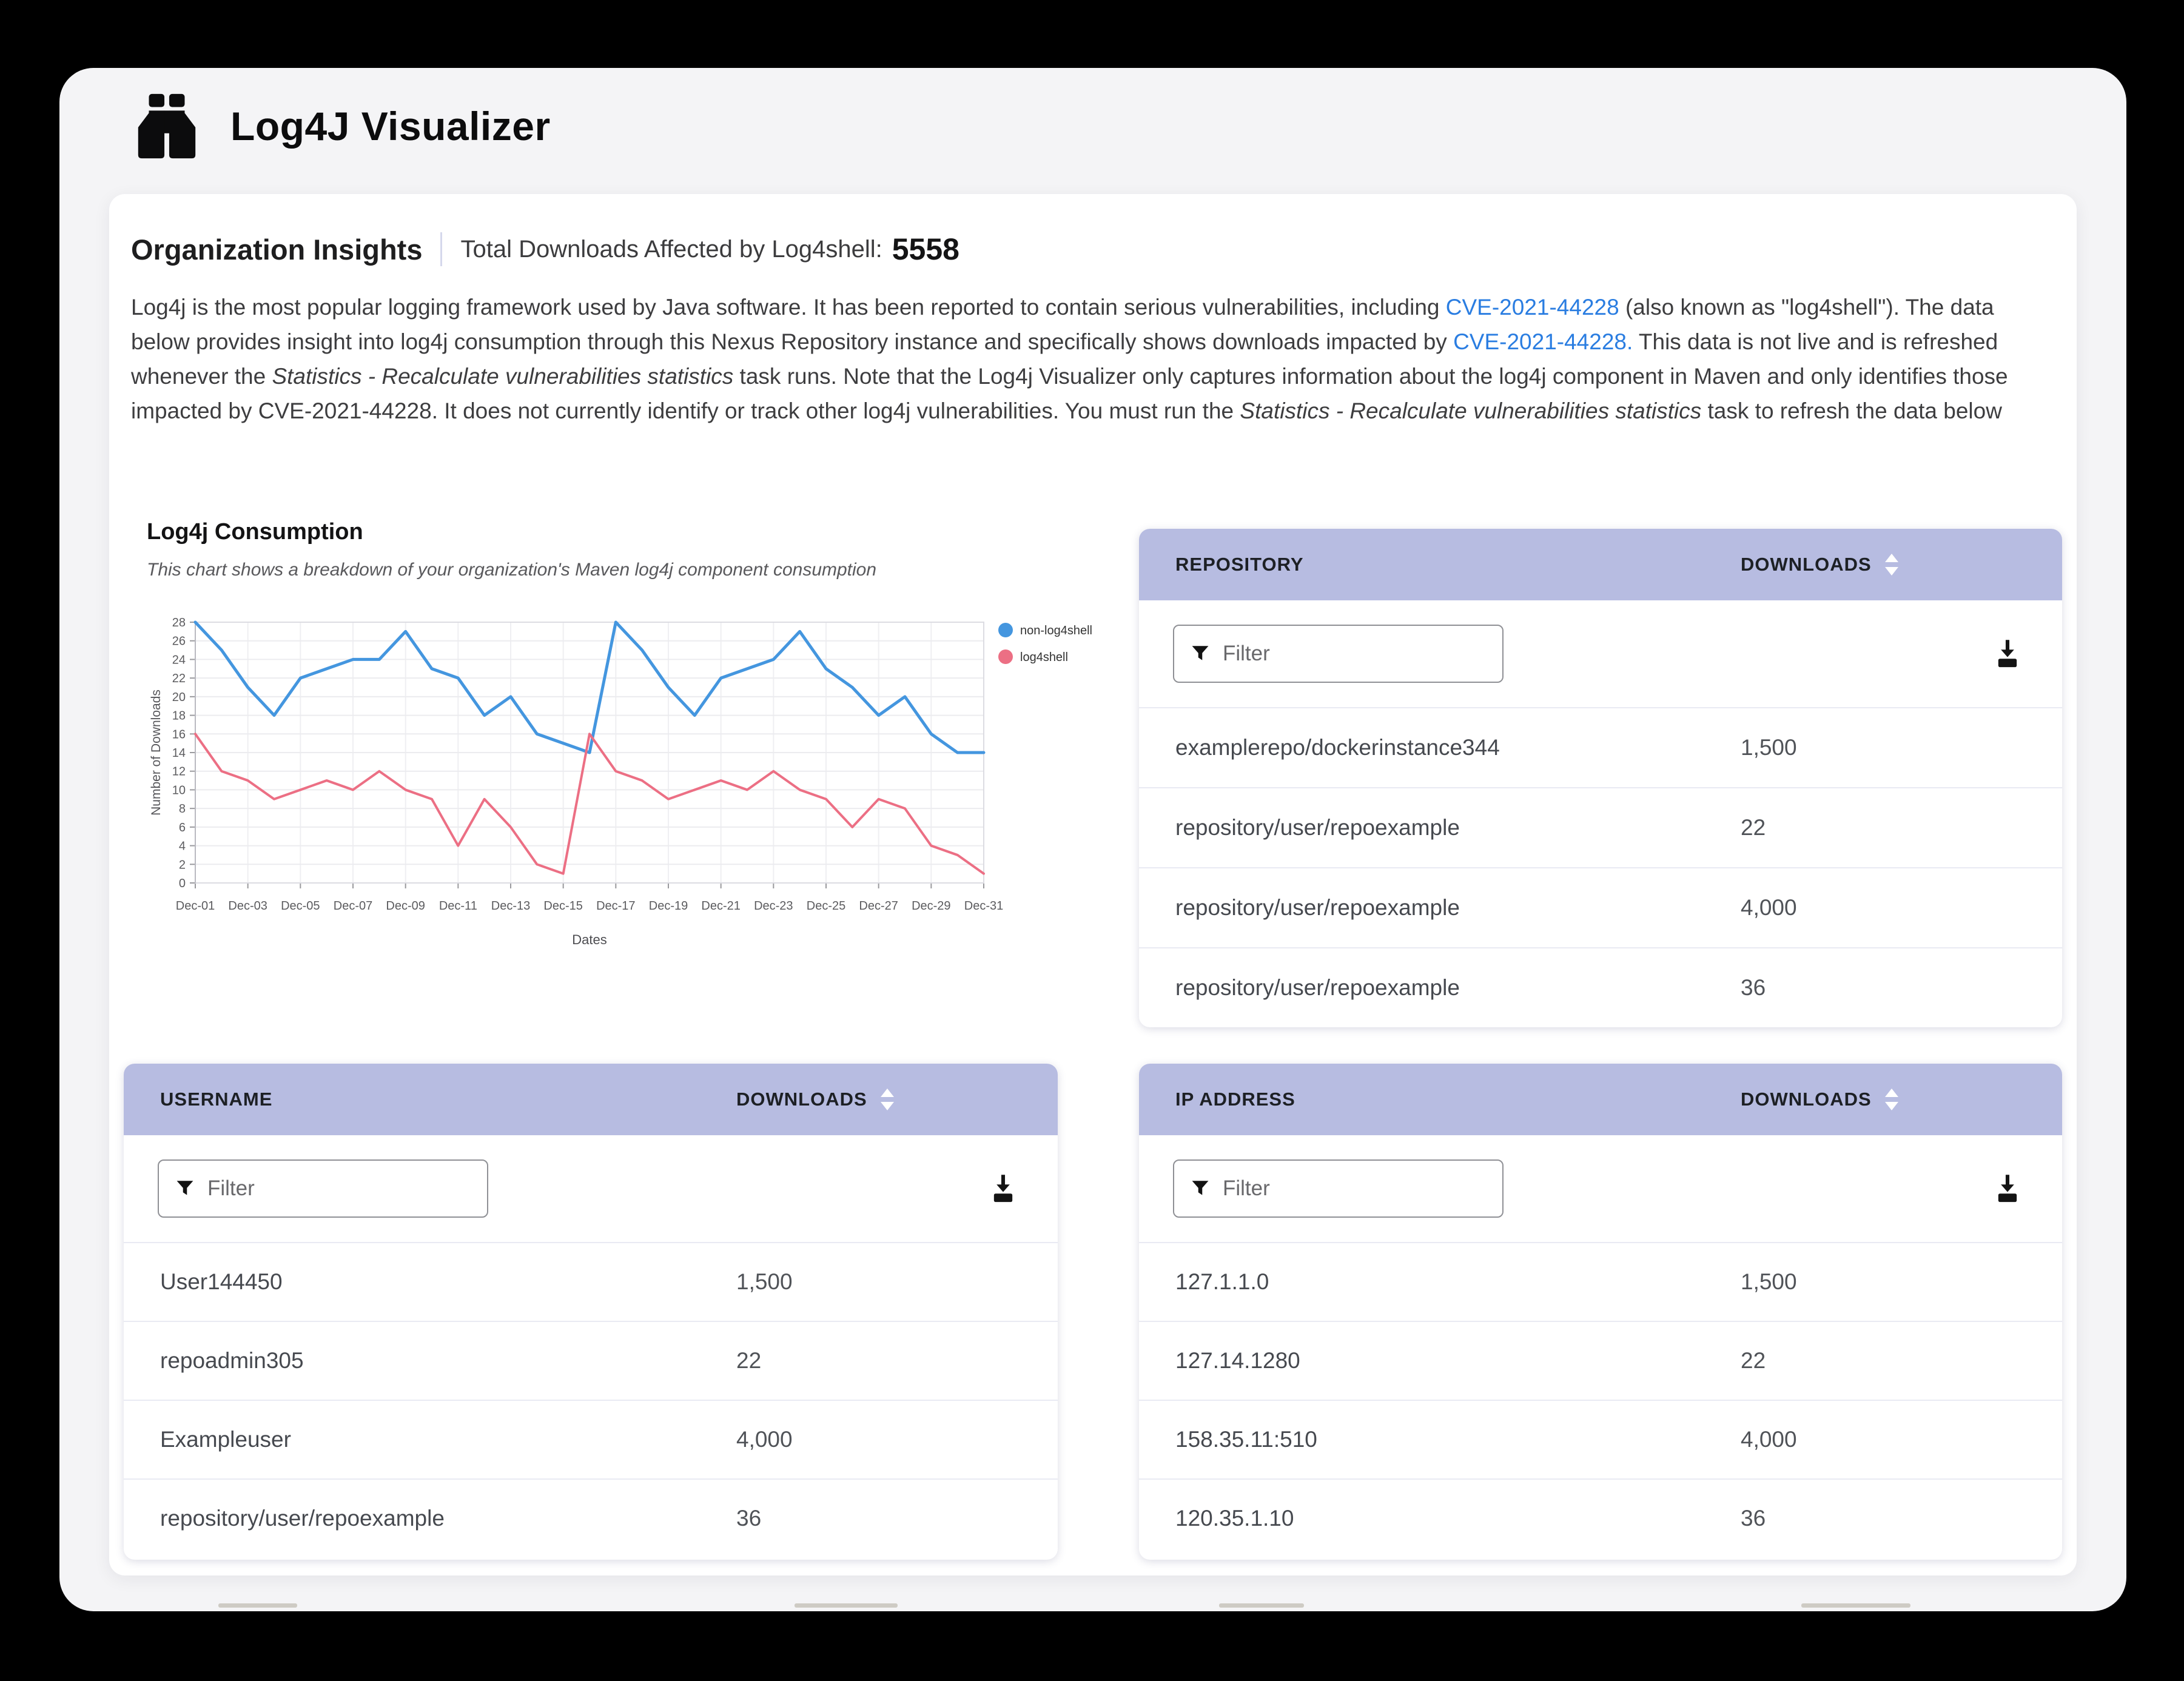  What do you see at coordinates (931, 906) in the screenshot?
I see `svg-text: Dec-29` at bounding box center [931, 906].